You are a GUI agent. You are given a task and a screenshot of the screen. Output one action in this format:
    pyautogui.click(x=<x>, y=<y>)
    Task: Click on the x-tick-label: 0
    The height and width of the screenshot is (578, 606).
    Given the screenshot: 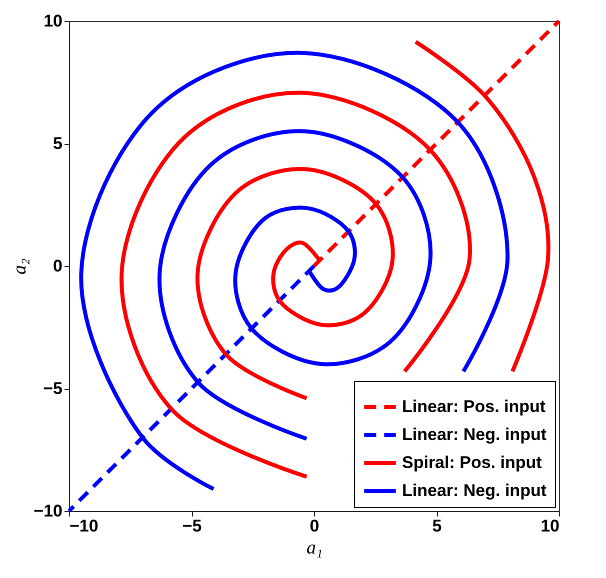 What is the action you would take?
    pyautogui.click(x=315, y=526)
    